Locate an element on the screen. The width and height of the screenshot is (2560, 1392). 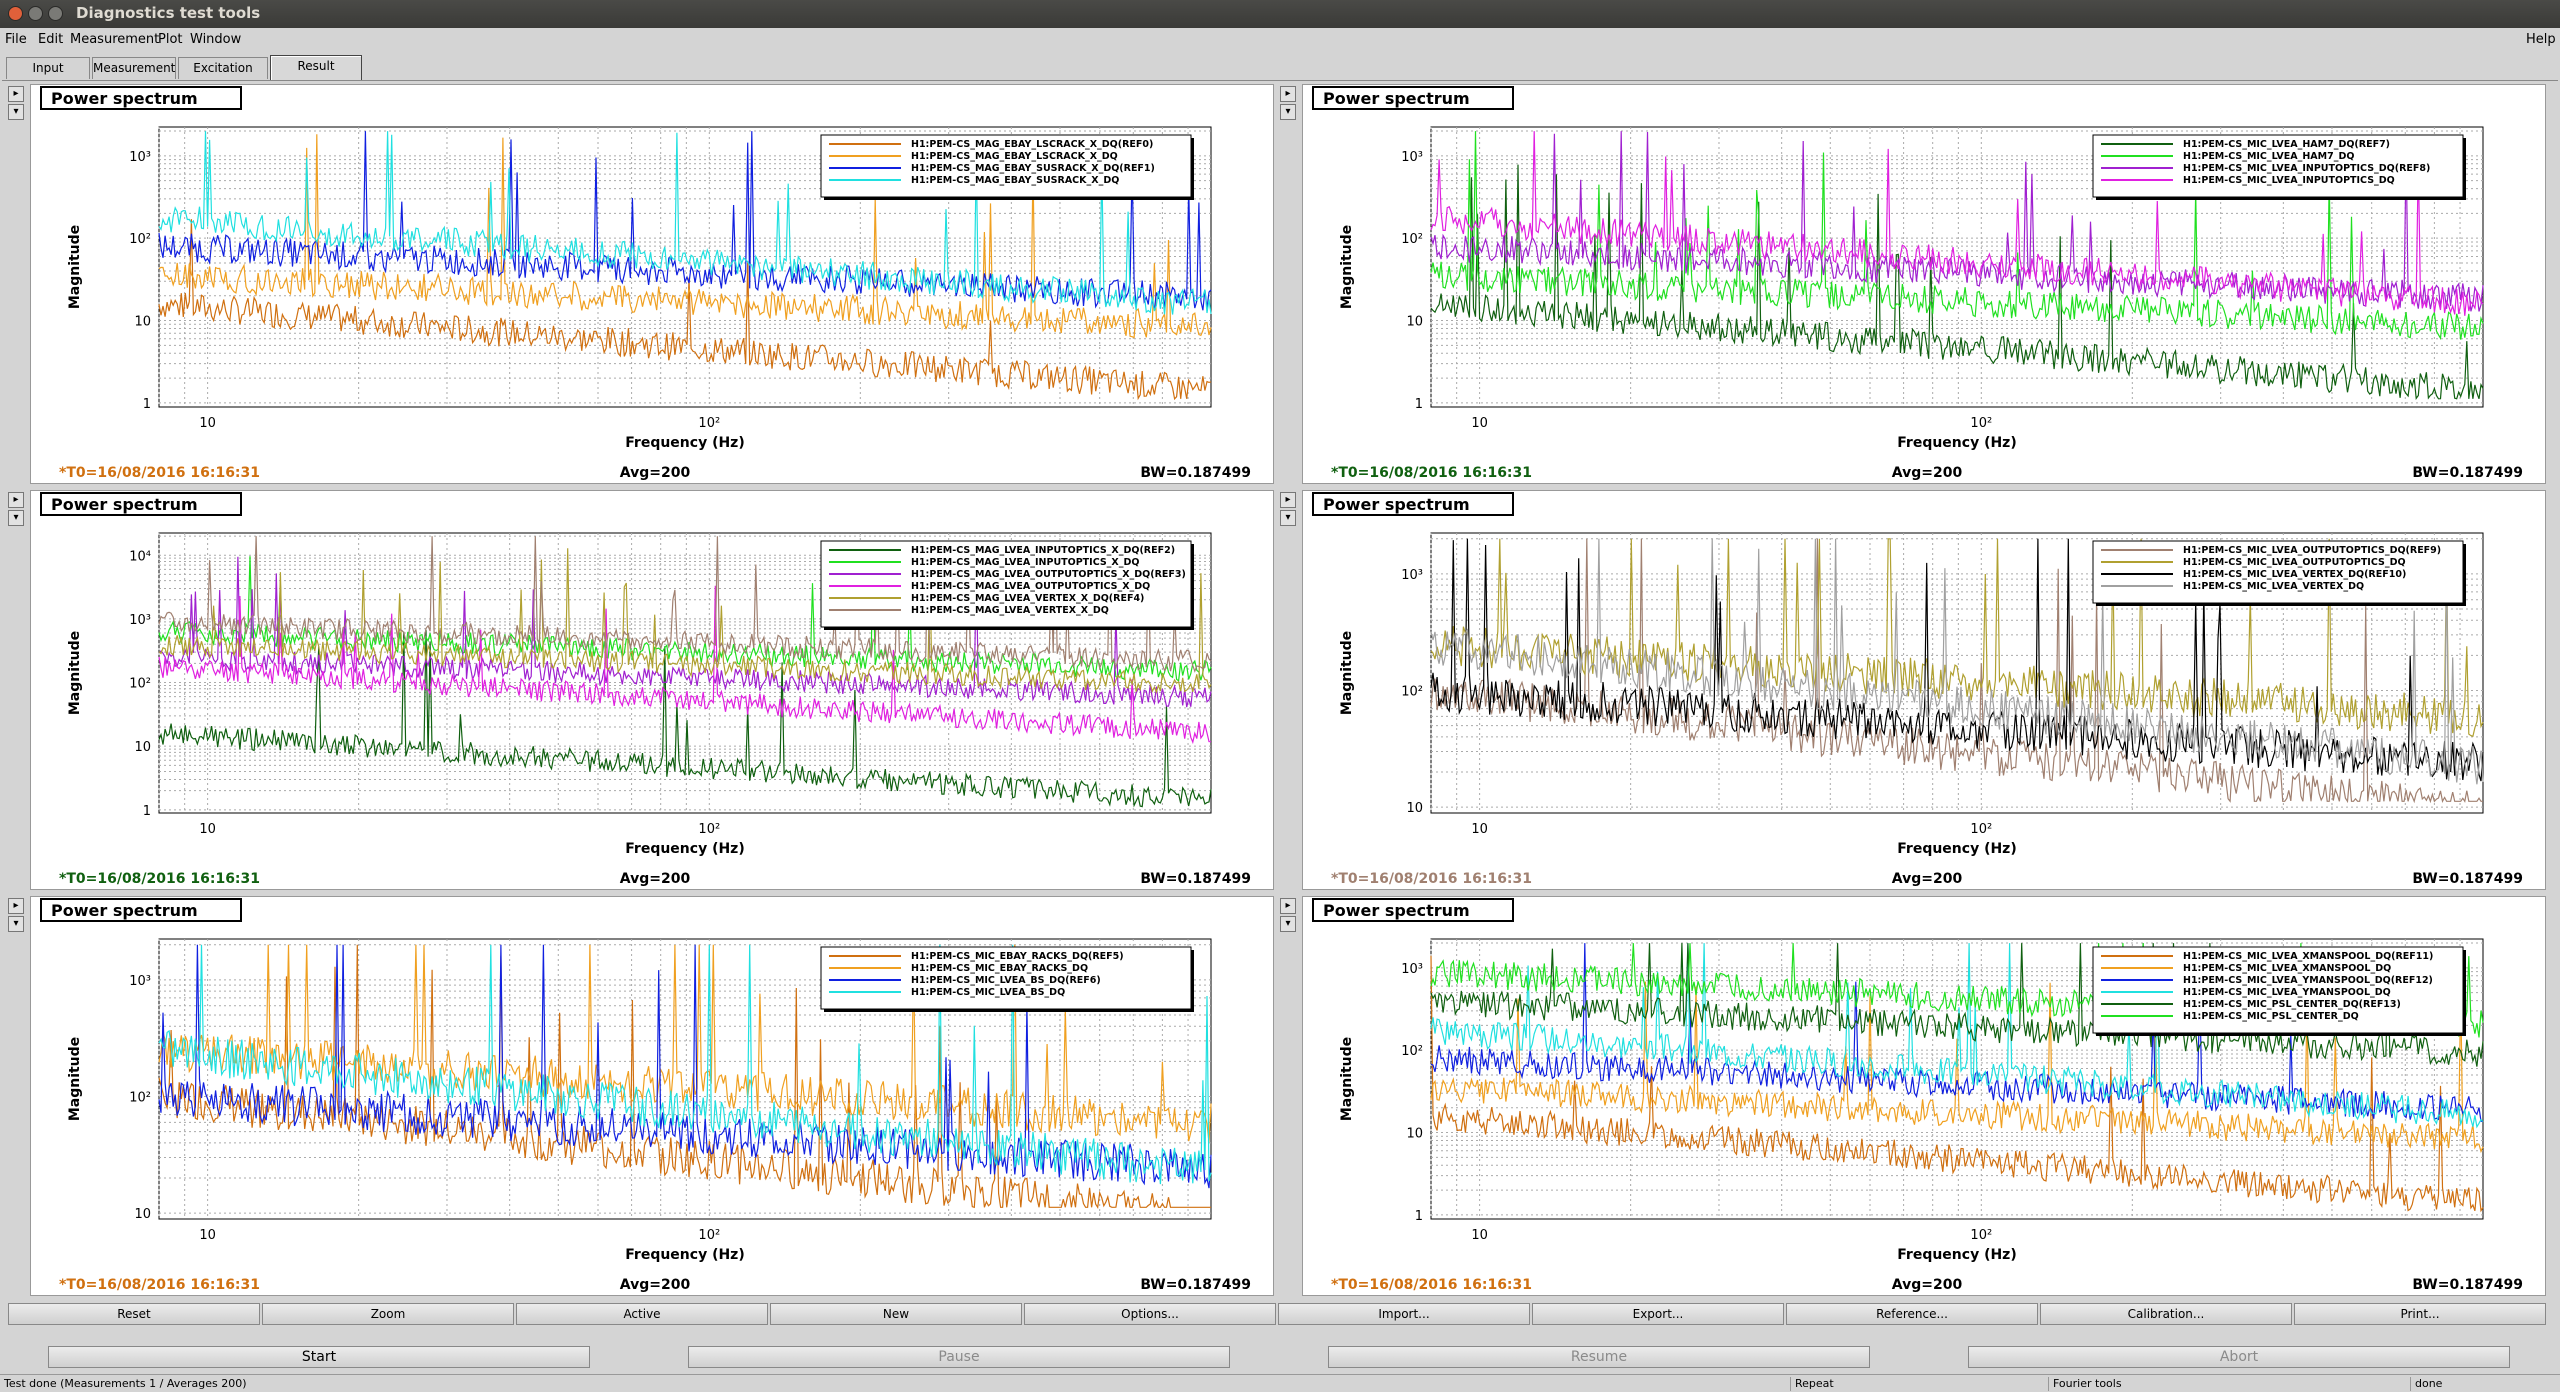
active-button: Active is located at coordinates (642, 1314).